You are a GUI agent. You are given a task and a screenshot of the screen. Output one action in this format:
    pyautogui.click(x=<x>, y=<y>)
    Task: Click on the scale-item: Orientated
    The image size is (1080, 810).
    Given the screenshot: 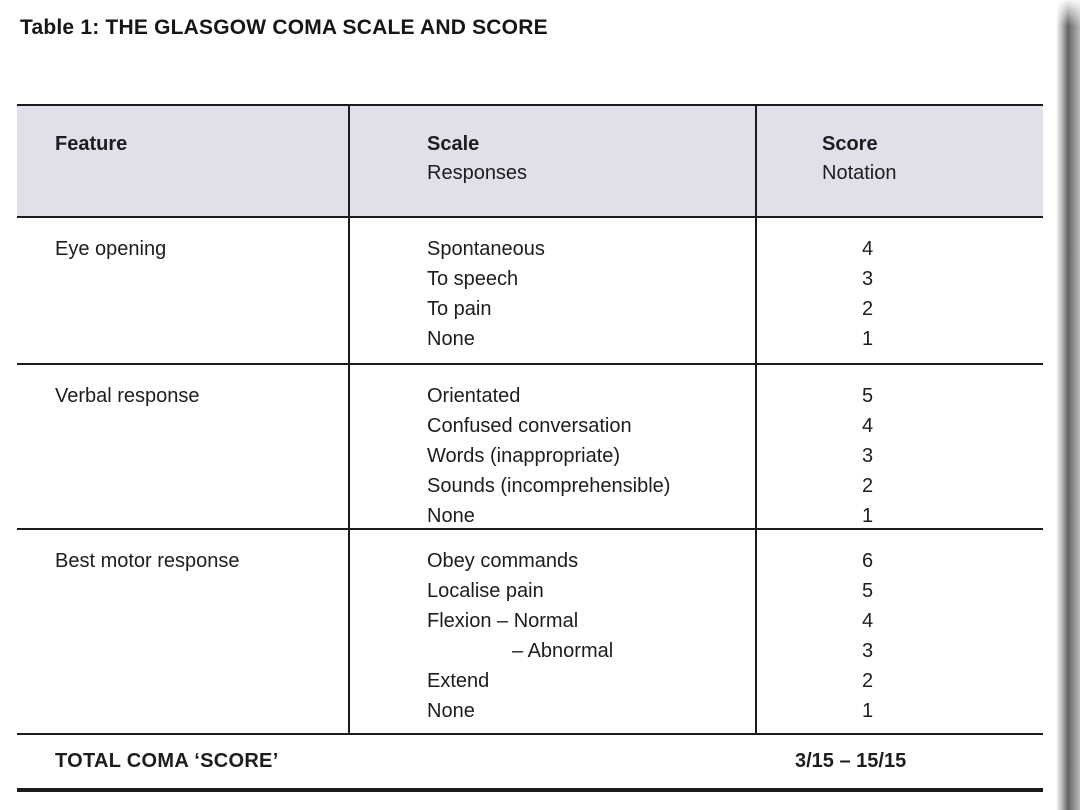 What is the action you would take?
    pyautogui.click(x=474, y=396)
    